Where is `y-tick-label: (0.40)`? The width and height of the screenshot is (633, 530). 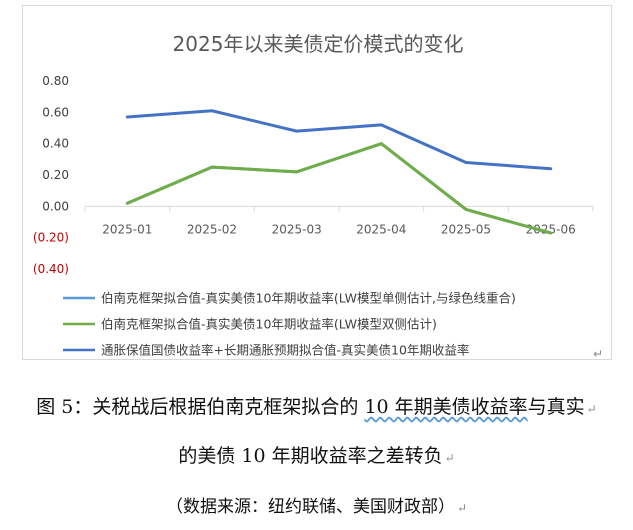
y-tick-label: (0.40) is located at coordinates (51, 269).